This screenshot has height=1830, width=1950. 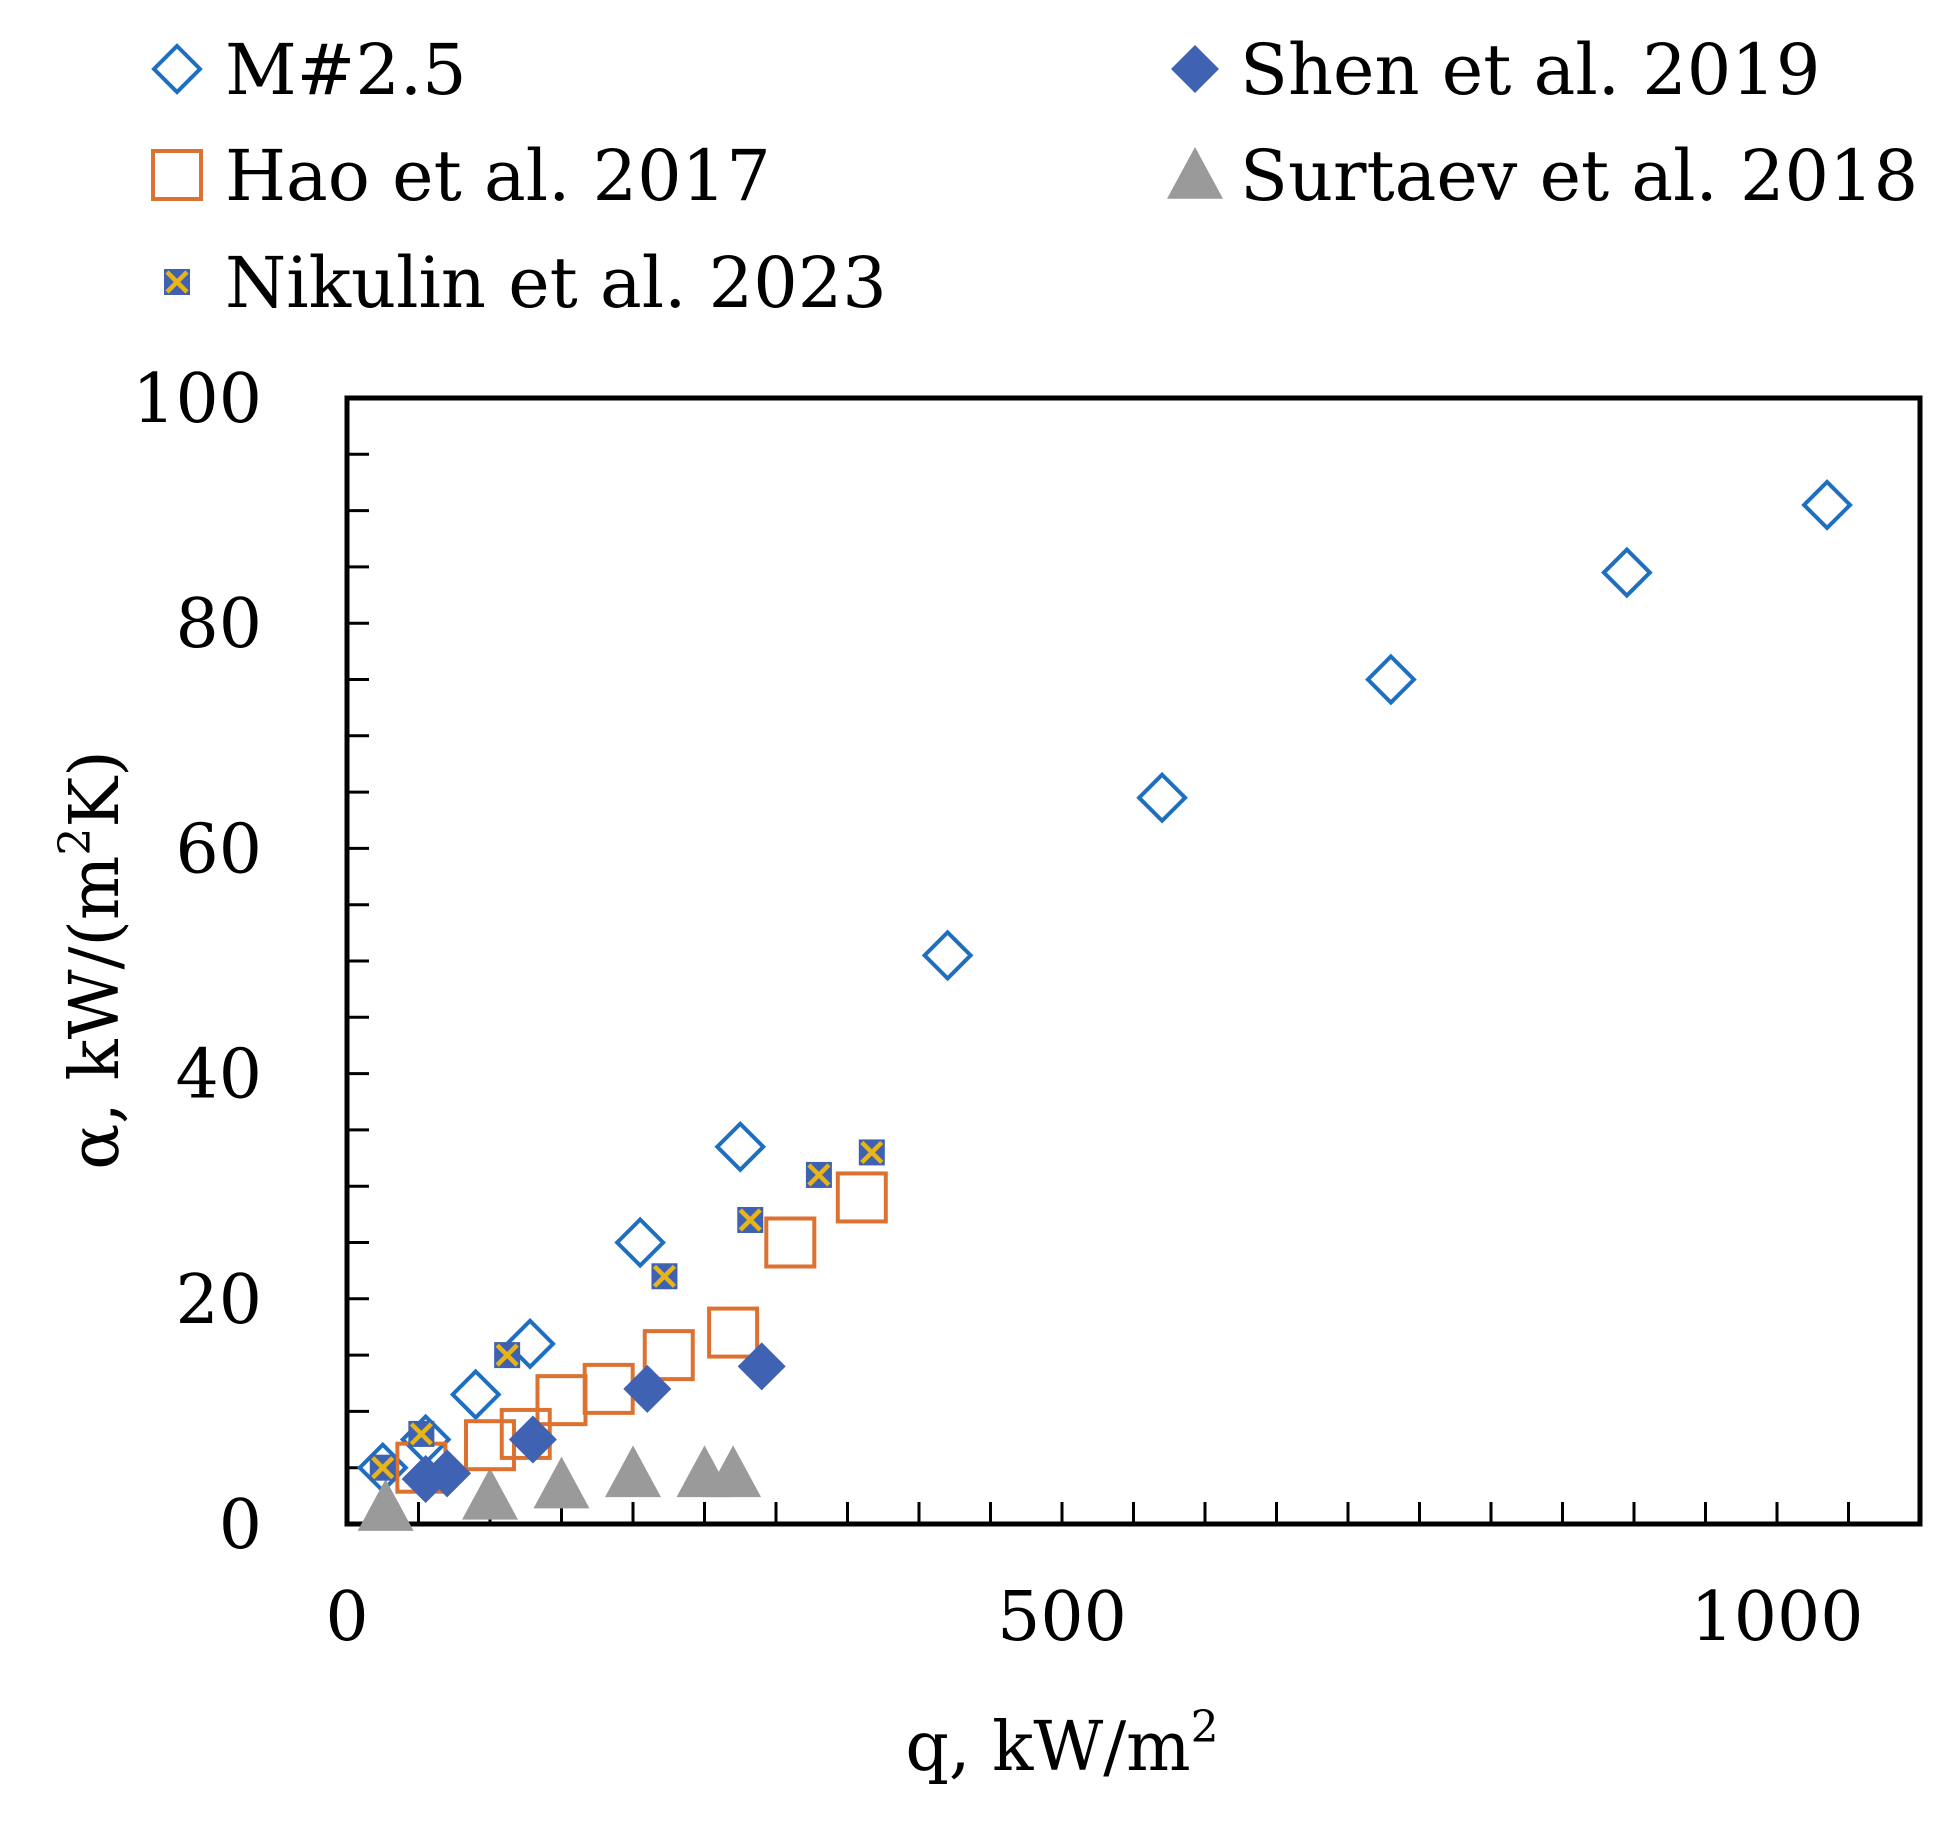 What do you see at coordinates (75, 842) in the screenshot?
I see `y-axis-title-sup: 2` at bounding box center [75, 842].